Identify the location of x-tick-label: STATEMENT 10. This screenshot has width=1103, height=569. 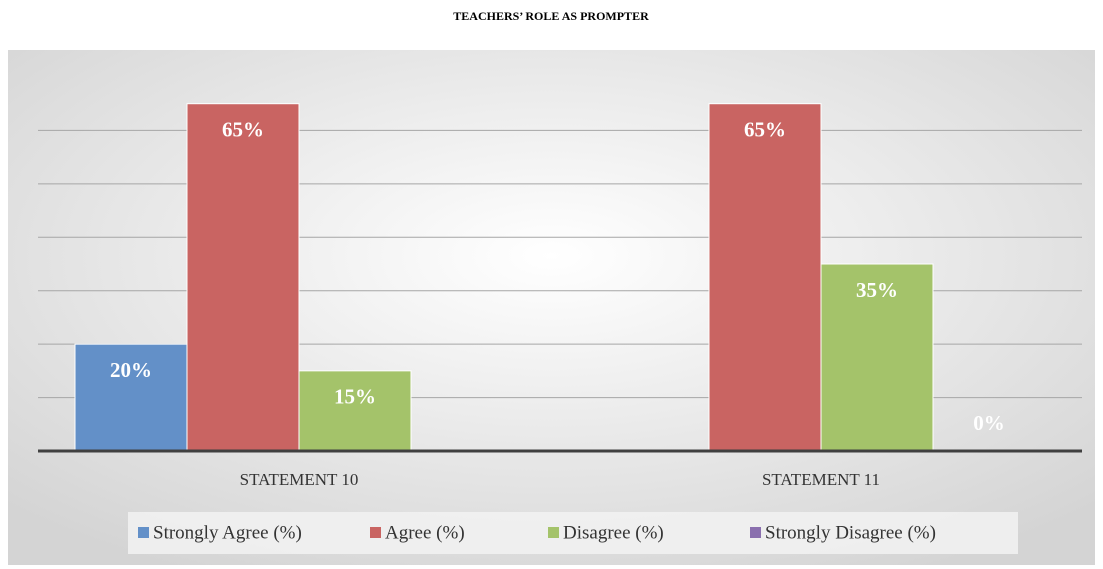
(299, 479).